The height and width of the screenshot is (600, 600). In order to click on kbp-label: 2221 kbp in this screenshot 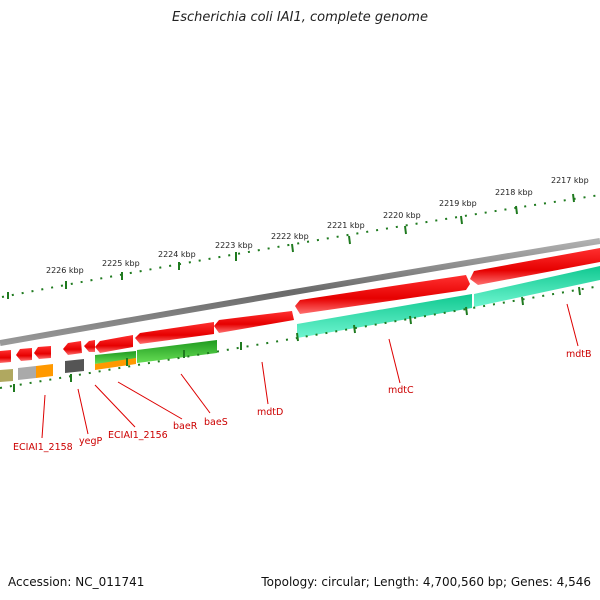, I will do `click(346, 225)`.